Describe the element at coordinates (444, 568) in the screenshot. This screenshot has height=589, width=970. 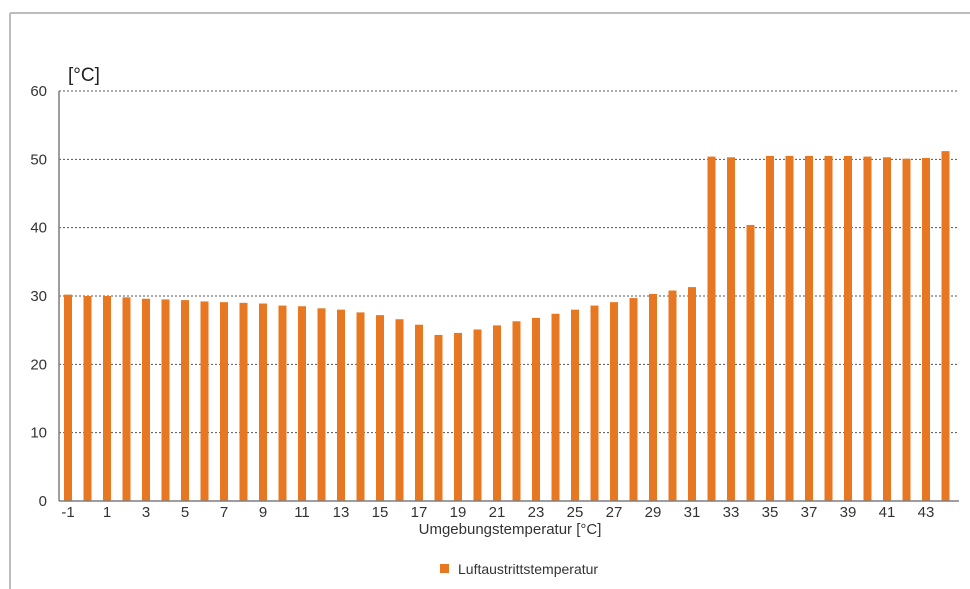
I see `legend-swatch` at that location.